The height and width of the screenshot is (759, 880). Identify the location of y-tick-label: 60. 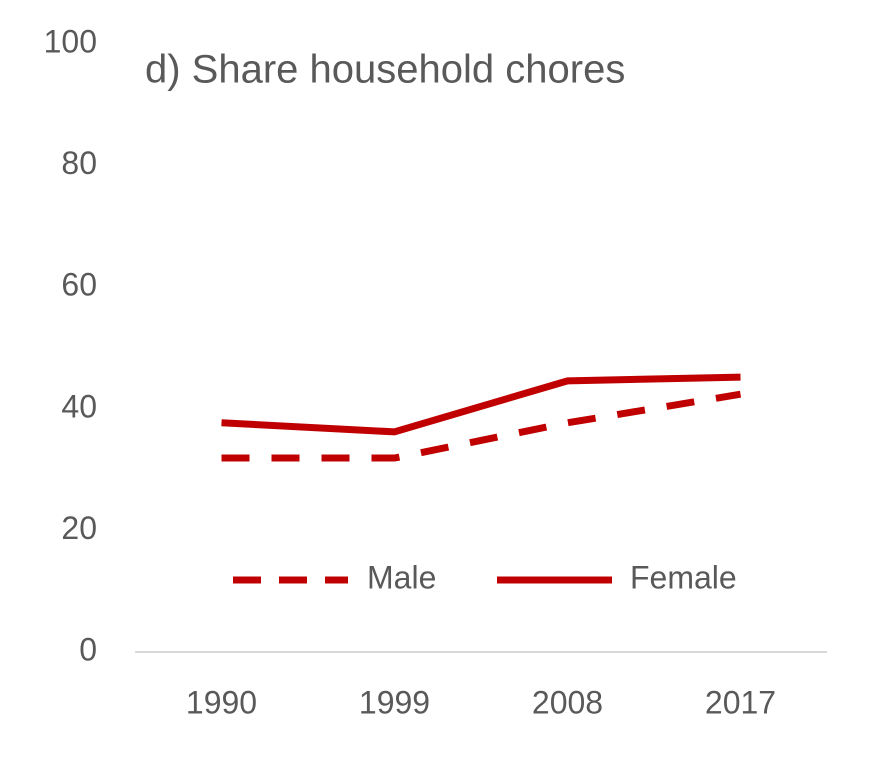
(79, 285).